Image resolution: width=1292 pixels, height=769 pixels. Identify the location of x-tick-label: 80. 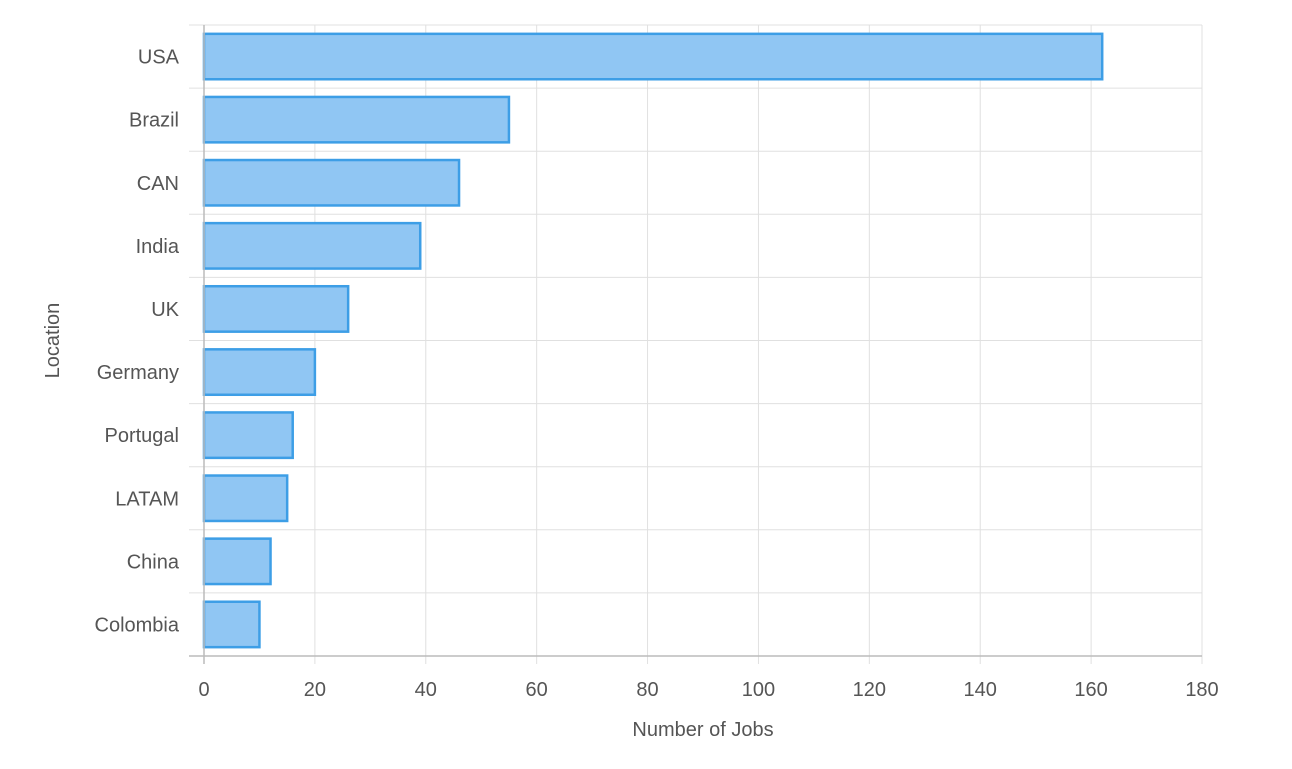
(647, 690).